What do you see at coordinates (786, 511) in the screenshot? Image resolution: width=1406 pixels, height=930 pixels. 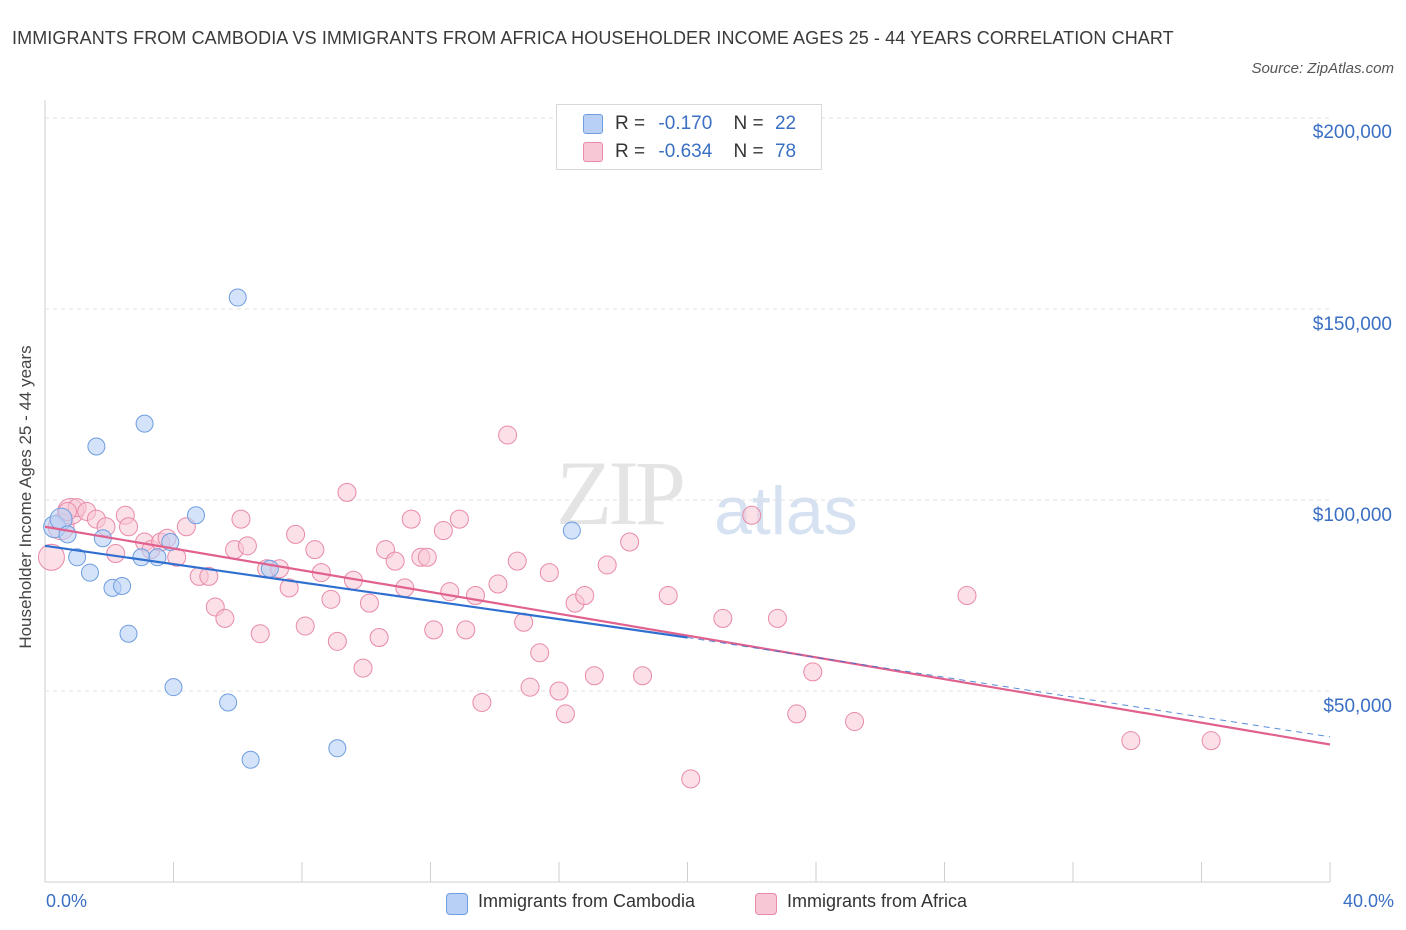 I see `watermark-atlas: atlas` at bounding box center [786, 511].